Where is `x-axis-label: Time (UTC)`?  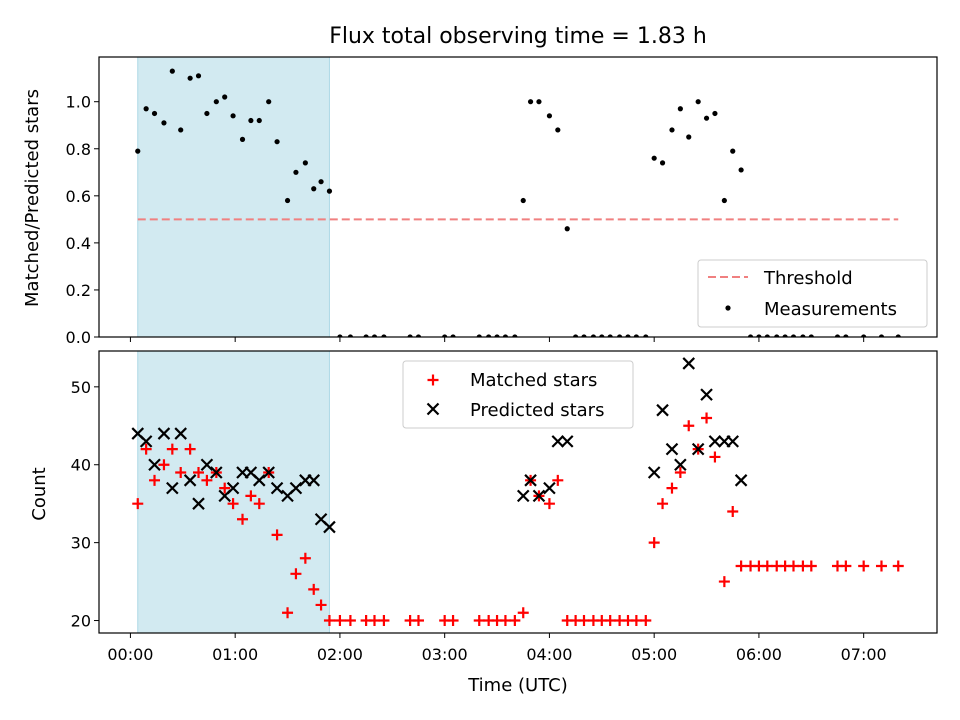
x-axis-label: Time (UTC) is located at coordinates (517, 685).